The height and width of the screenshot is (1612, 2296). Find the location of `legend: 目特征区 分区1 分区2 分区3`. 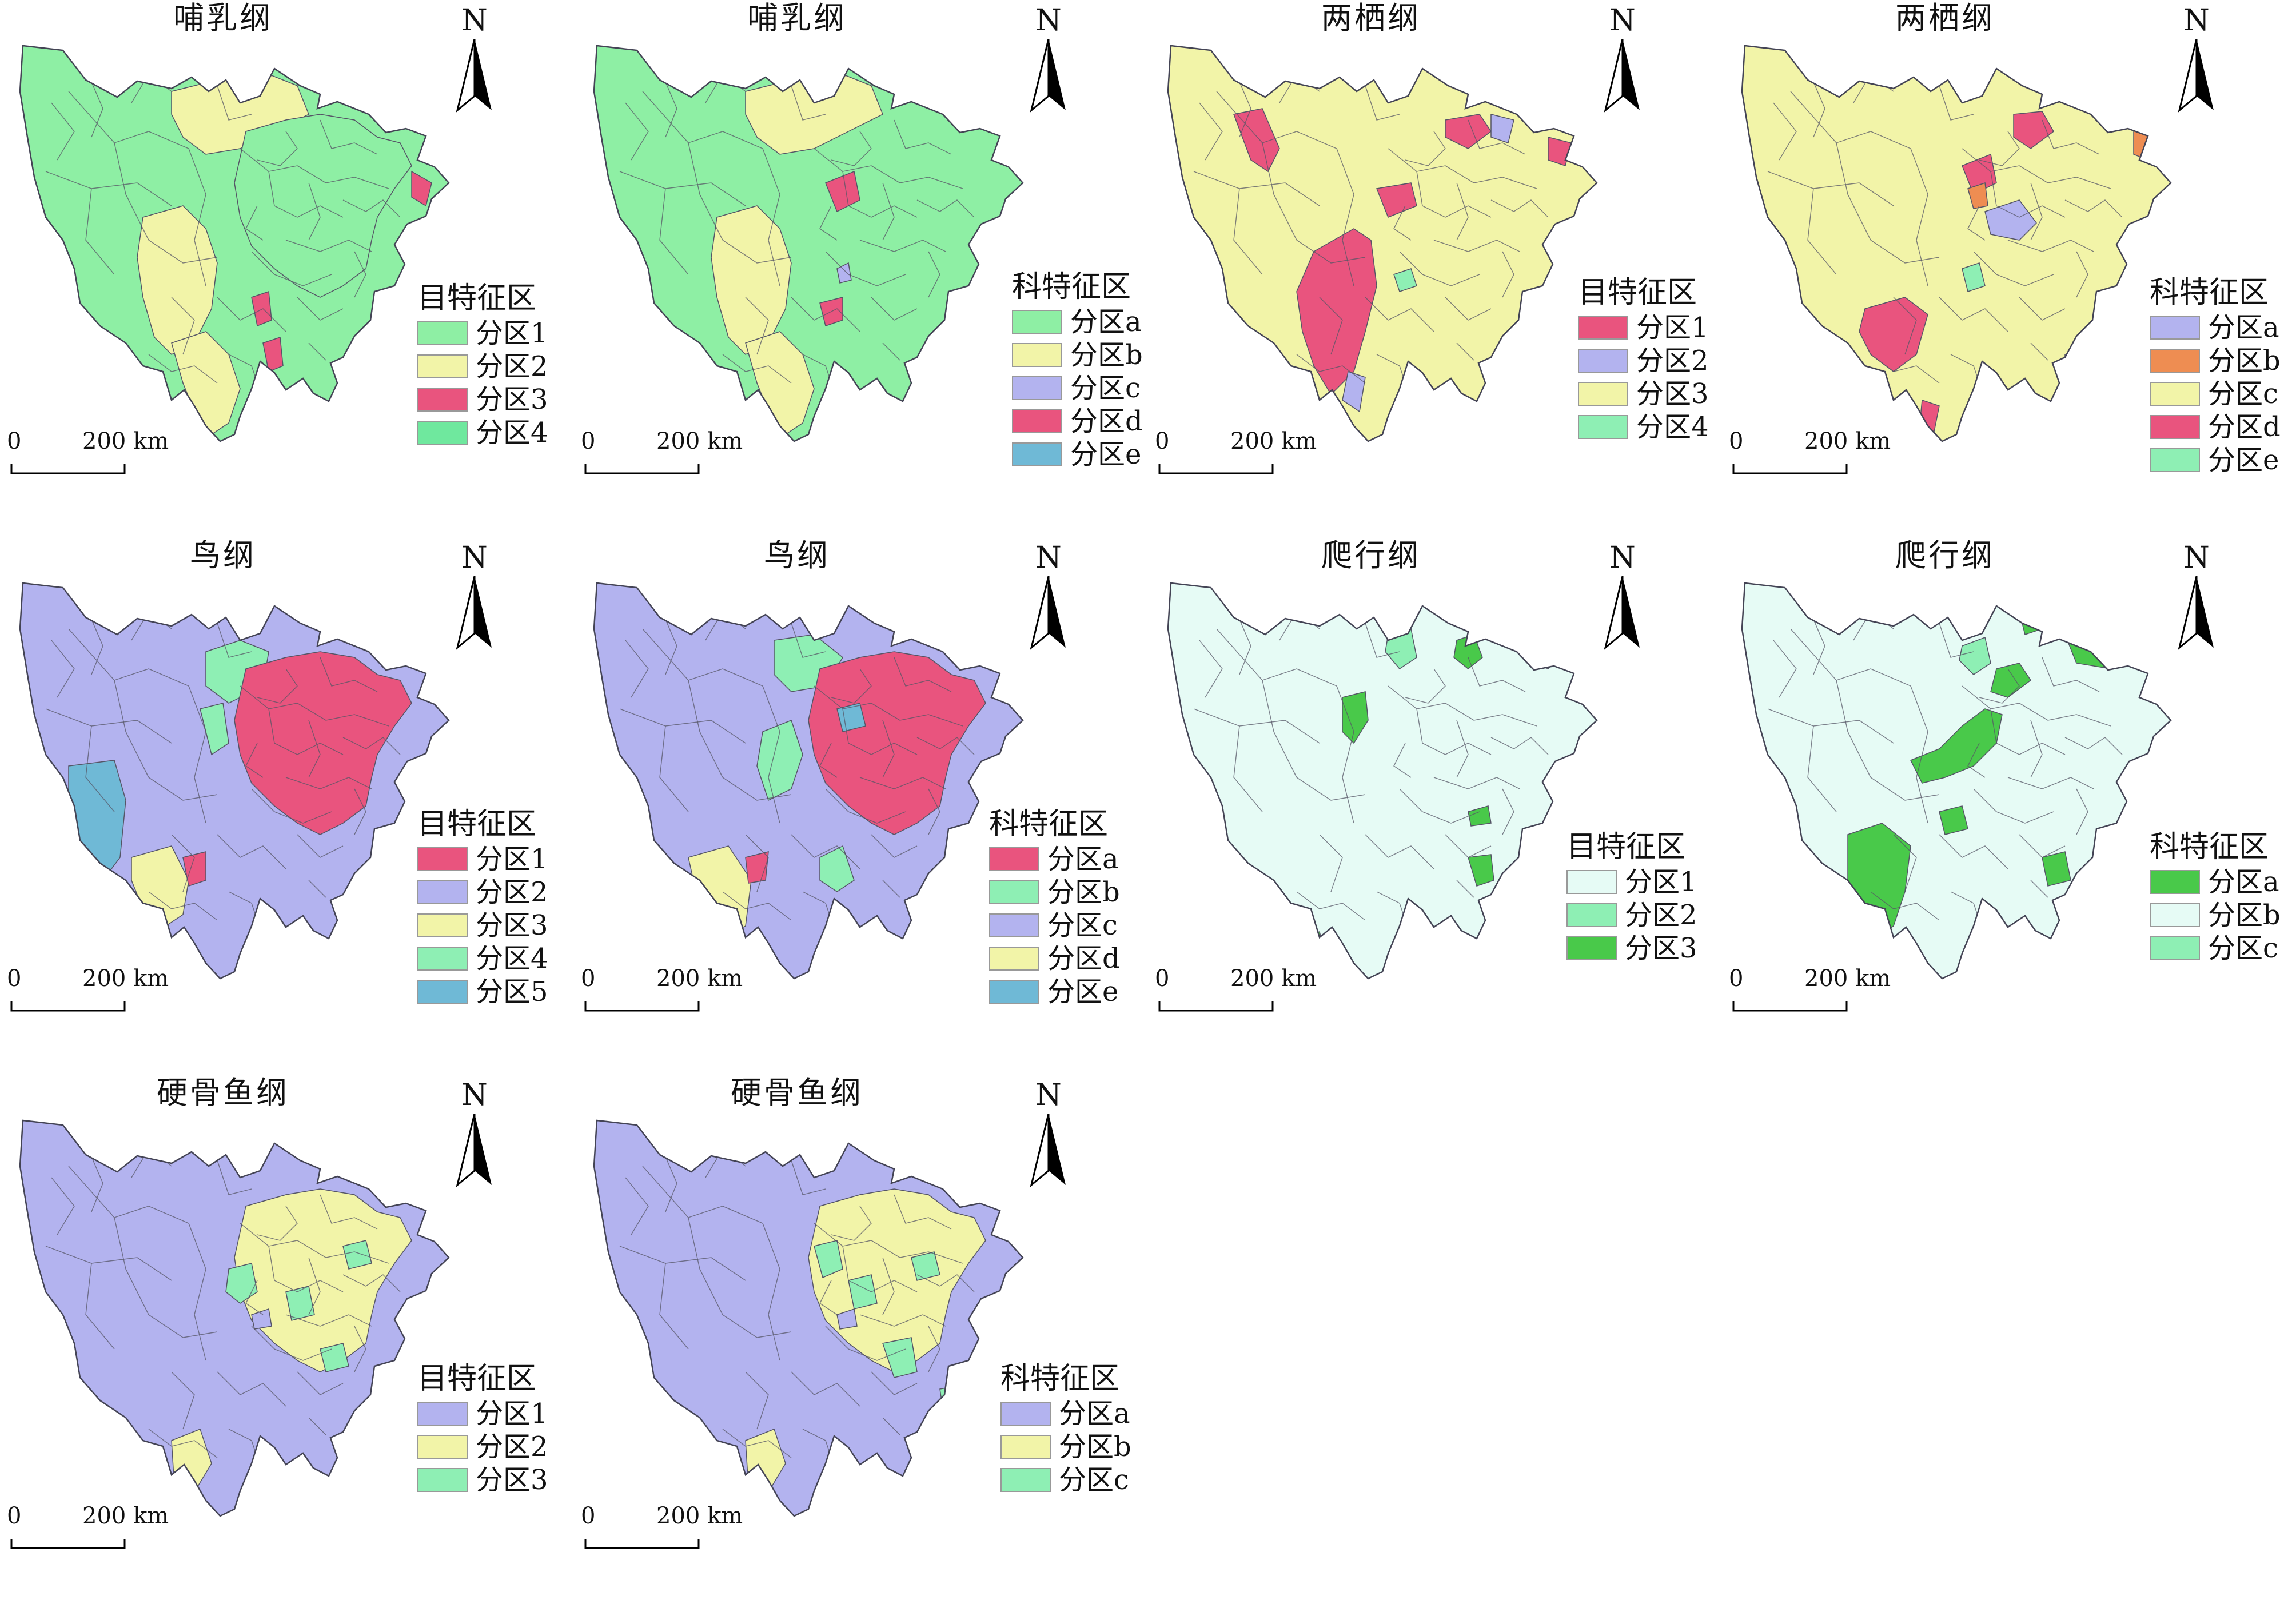

legend: 目特征区 分区1 分区2 分区3 is located at coordinates (483, 1429).